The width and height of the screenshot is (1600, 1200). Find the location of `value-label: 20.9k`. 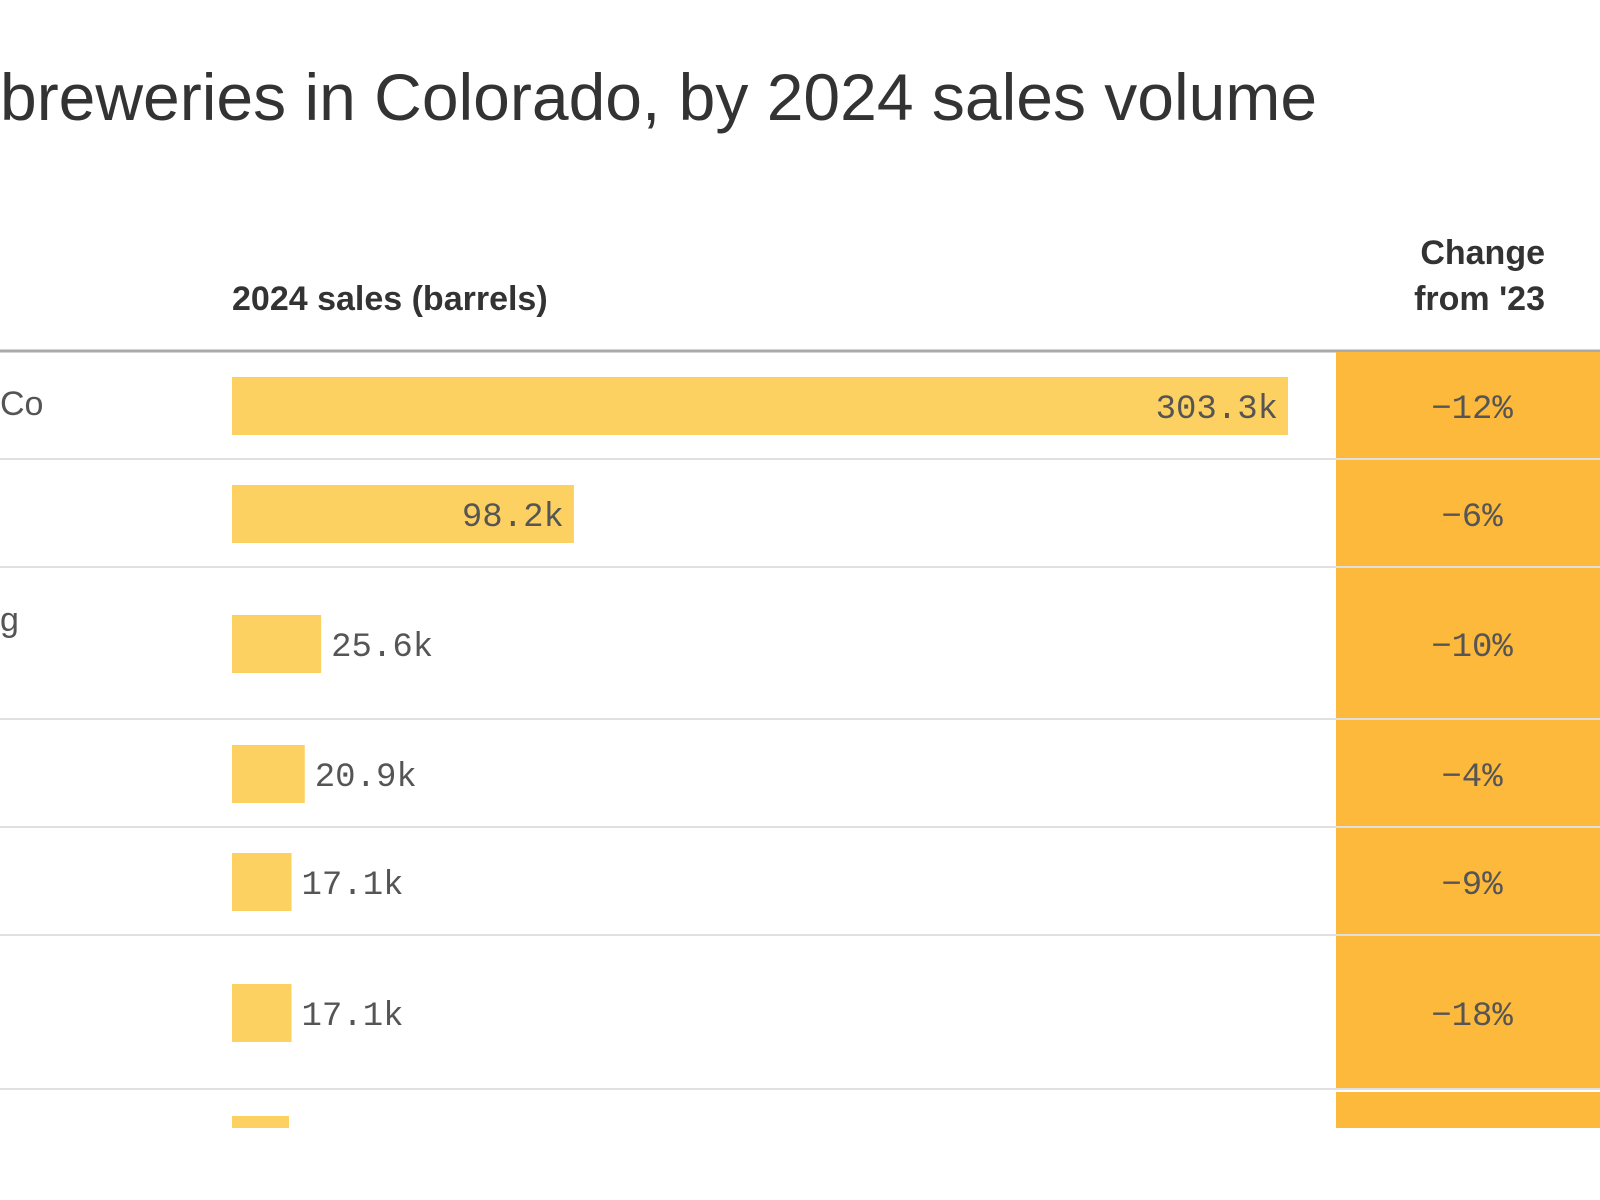

value-label: 20.9k is located at coordinates (366, 778).